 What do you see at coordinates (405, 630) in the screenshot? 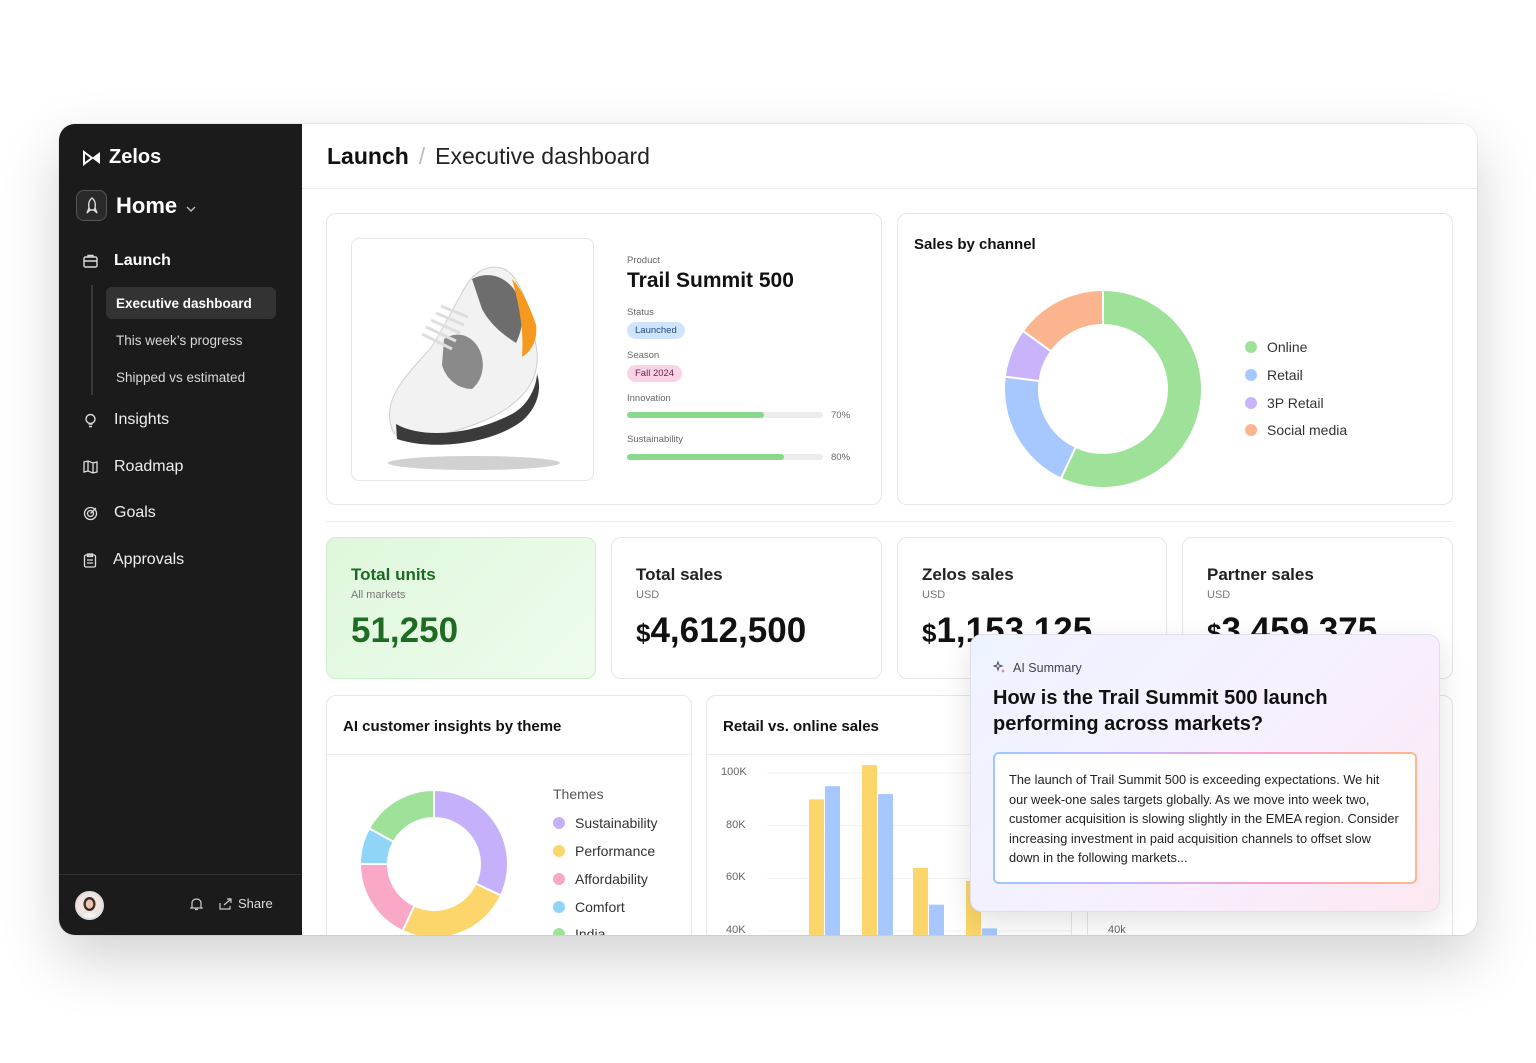
I see `stat-value: 51,250` at bounding box center [405, 630].